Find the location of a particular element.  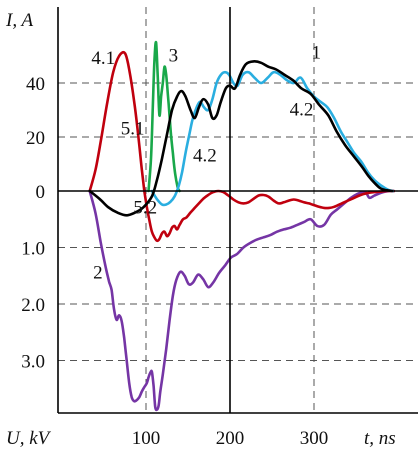

curve-label: 5.2 is located at coordinates (145, 208).